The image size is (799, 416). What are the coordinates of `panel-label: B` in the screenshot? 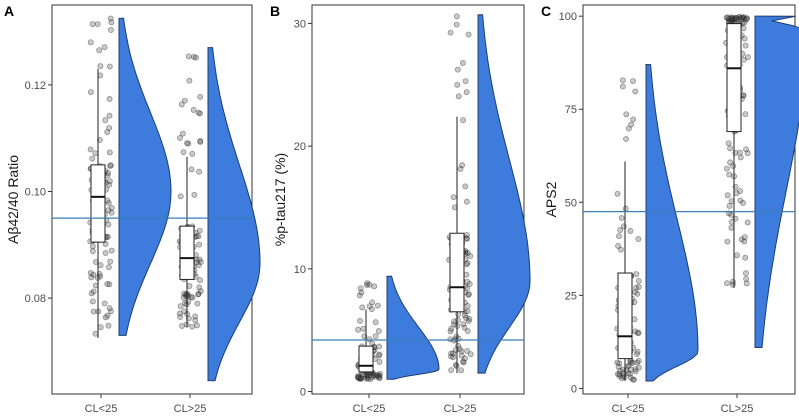 It's located at (275, 11).